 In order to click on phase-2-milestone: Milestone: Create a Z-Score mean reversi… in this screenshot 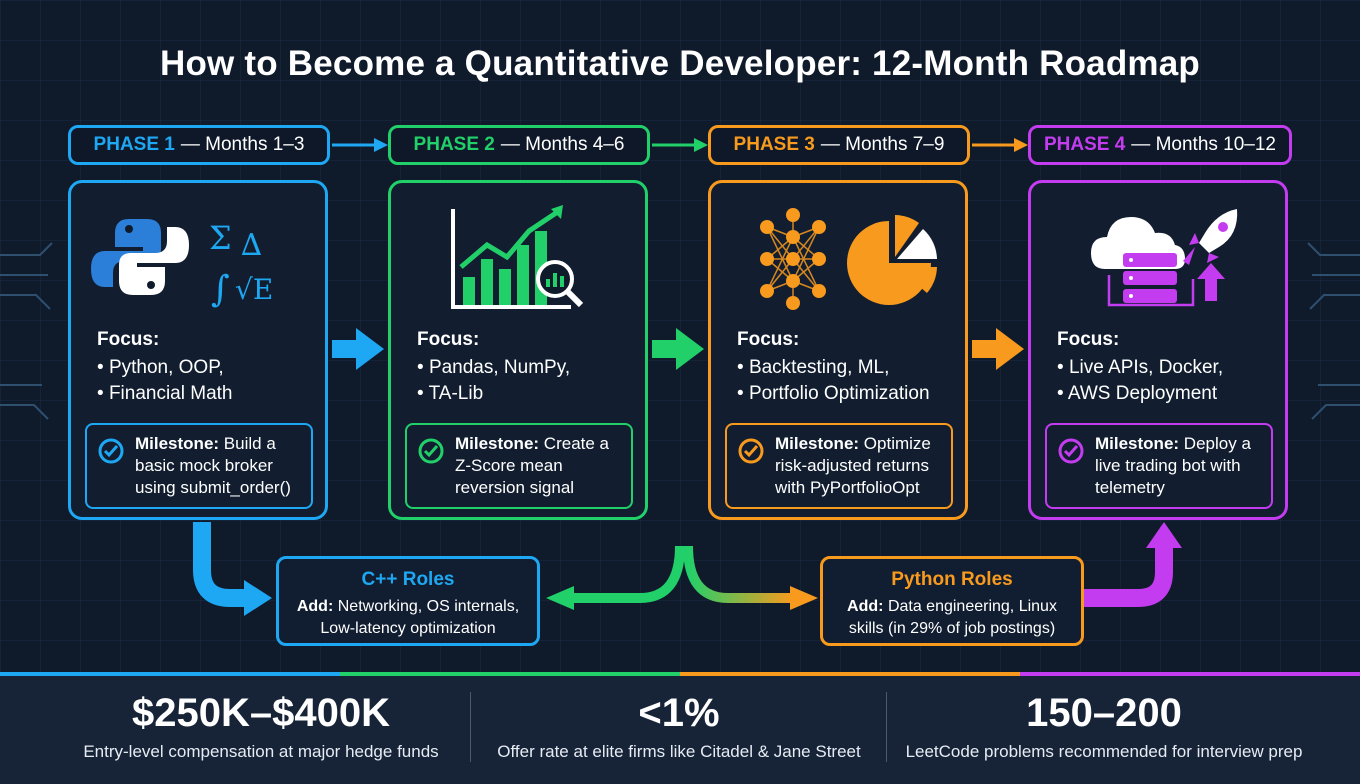, I will do `click(519, 466)`.